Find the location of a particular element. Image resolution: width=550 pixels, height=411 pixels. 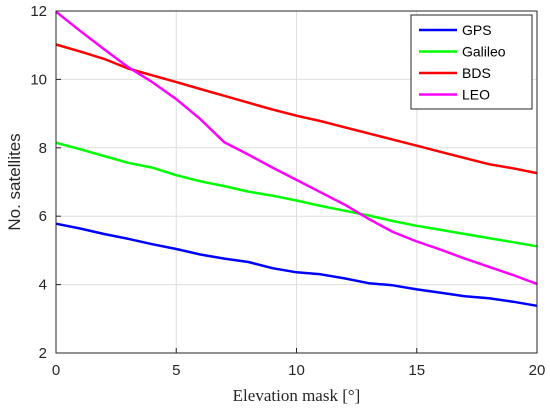

legend-label: GPS is located at coordinates (477, 30).